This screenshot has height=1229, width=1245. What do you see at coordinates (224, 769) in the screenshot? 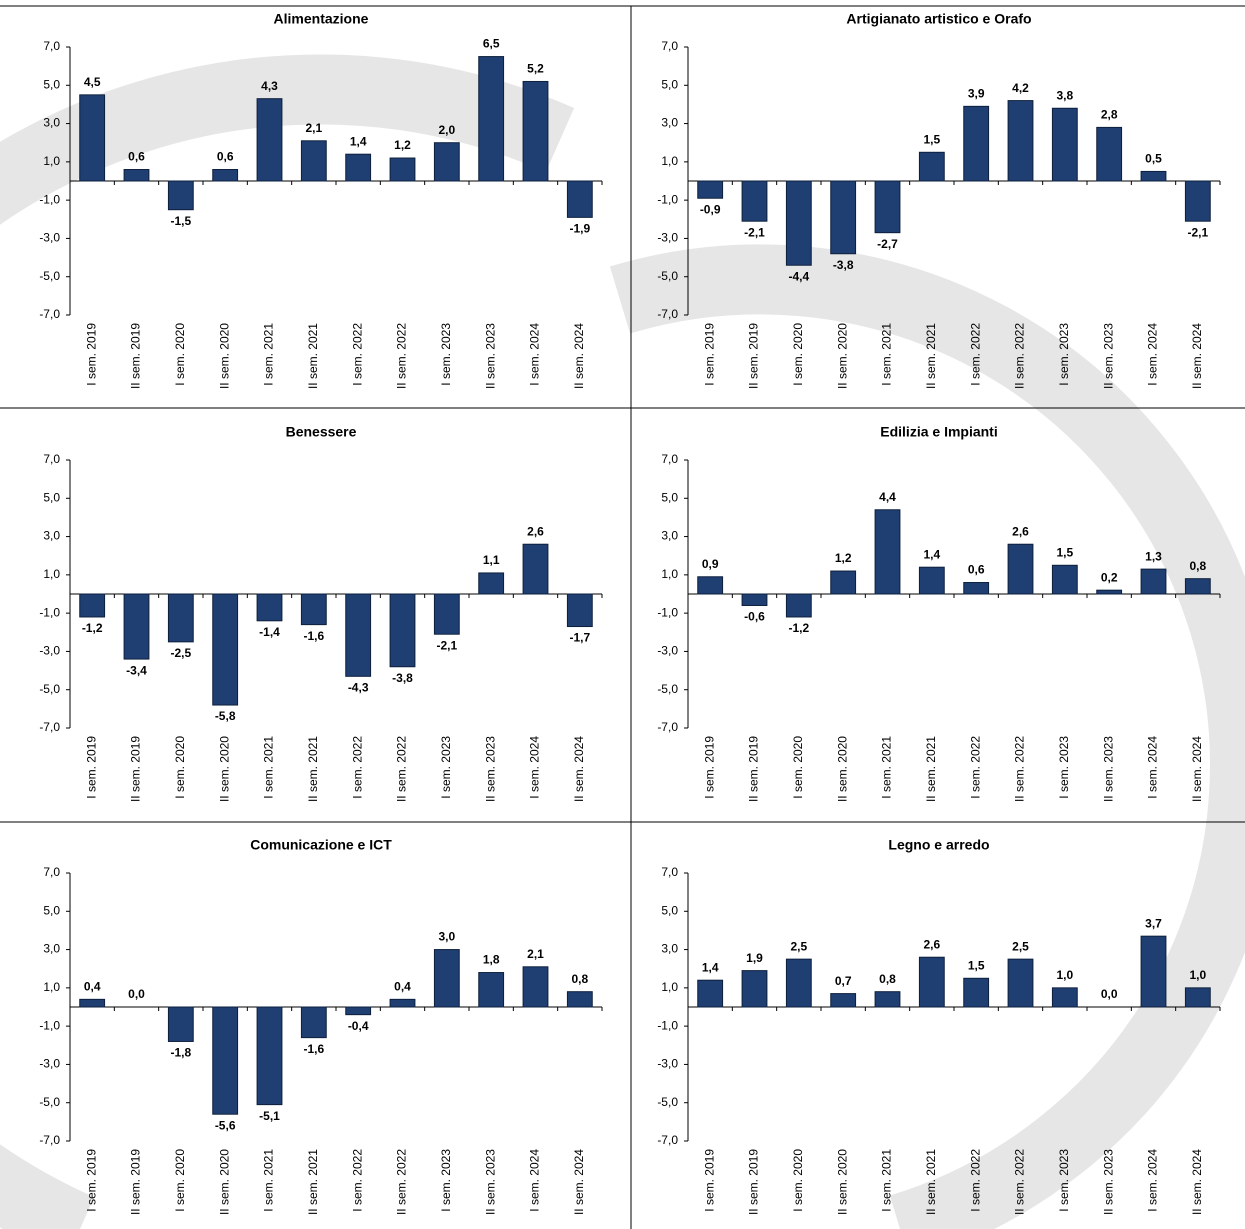
I see `x-tick-label: II sem. 2020` at bounding box center [224, 769].